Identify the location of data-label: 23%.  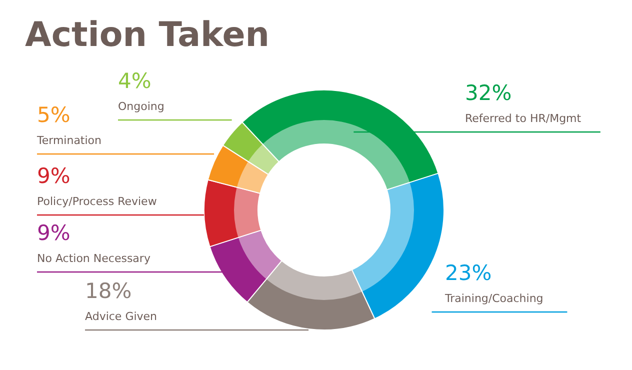
(468, 273).